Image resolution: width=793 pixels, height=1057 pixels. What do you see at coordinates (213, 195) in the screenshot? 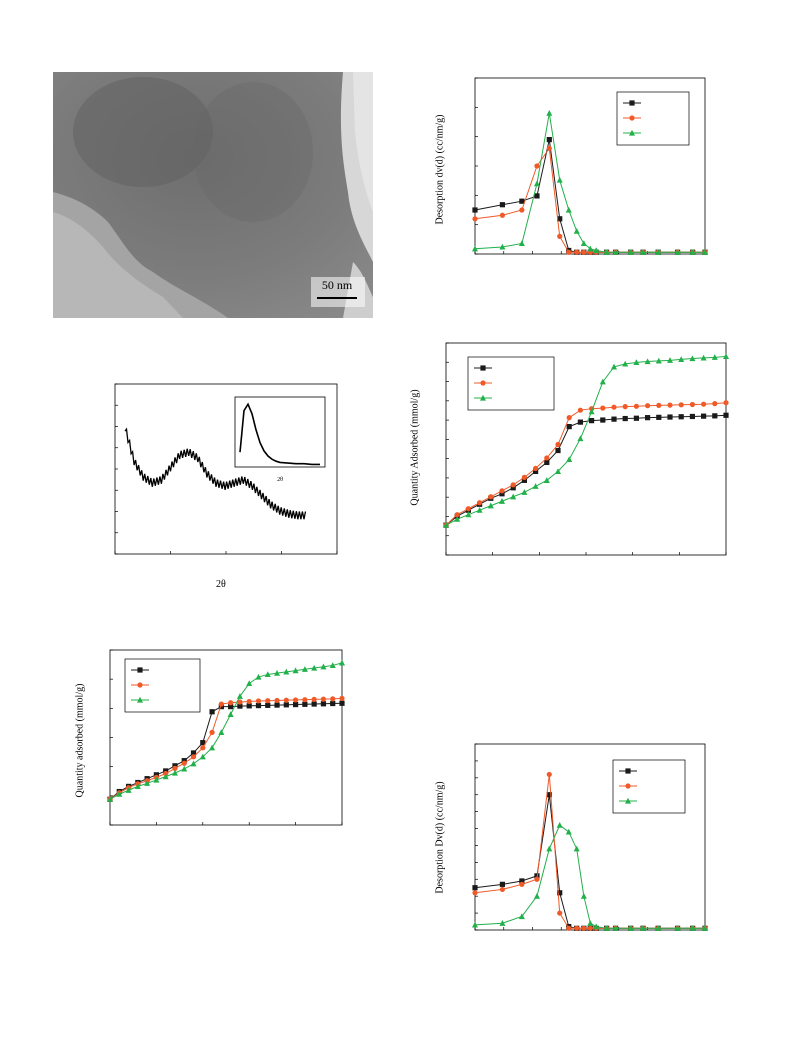
I see `tem-image: 50 nm` at bounding box center [213, 195].